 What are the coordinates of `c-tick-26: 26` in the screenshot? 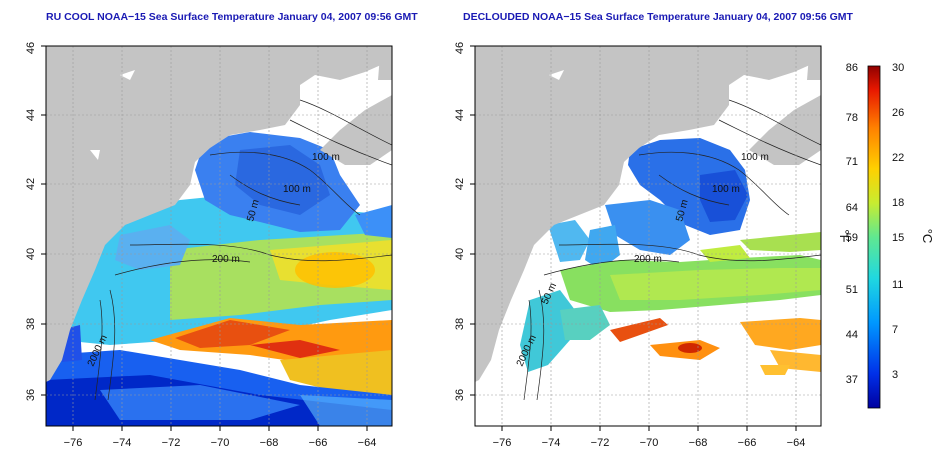 It's located at (898, 113).